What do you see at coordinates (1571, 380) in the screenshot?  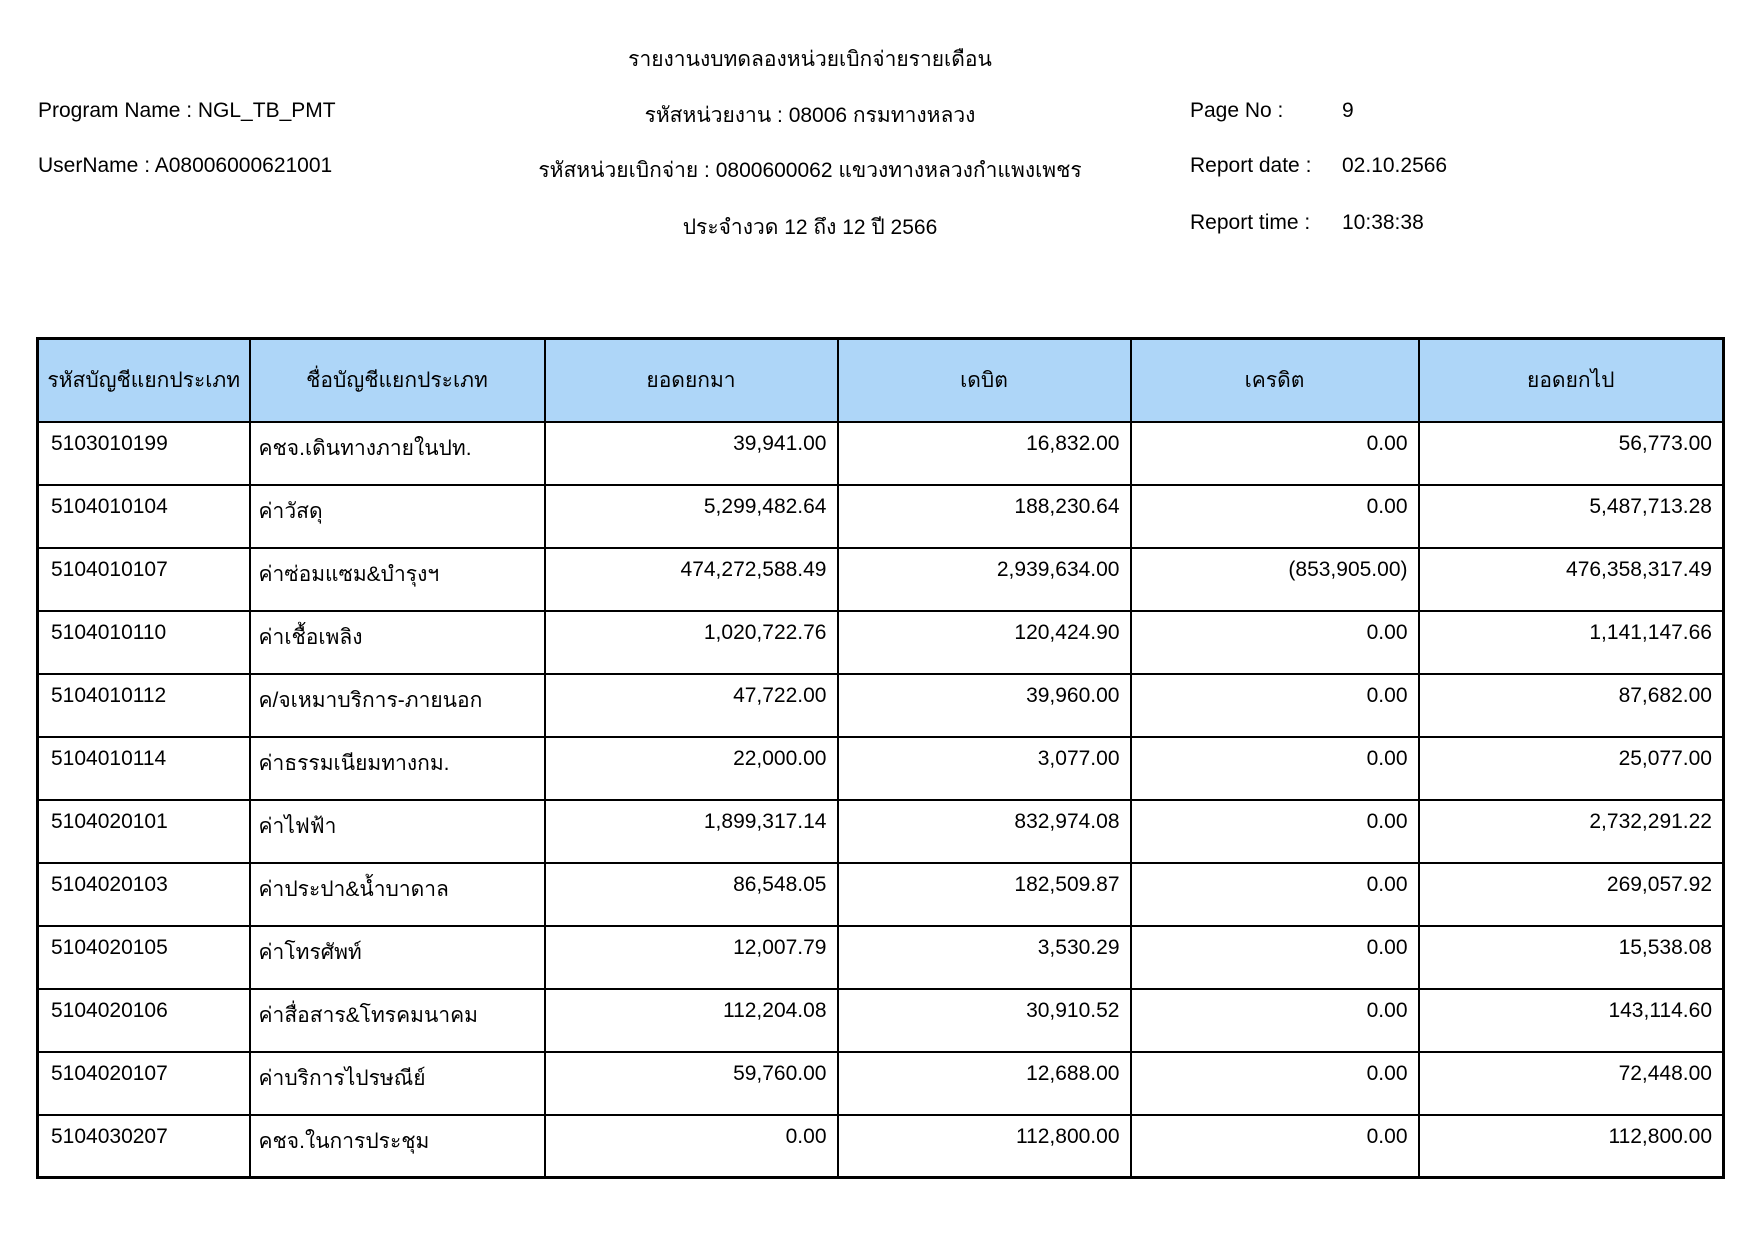 I see `column-header-balance-carried-forward: ยอดยกไป` at bounding box center [1571, 380].